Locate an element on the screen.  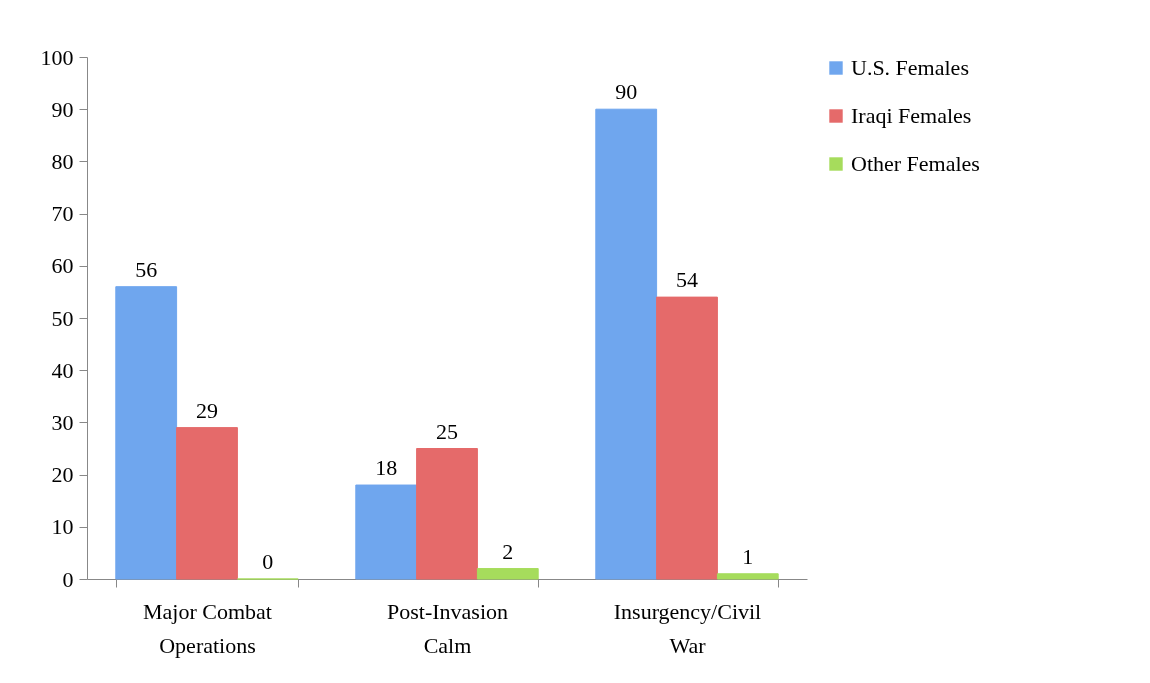
y-tick-label: 100 is located at coordinates (57, 57).